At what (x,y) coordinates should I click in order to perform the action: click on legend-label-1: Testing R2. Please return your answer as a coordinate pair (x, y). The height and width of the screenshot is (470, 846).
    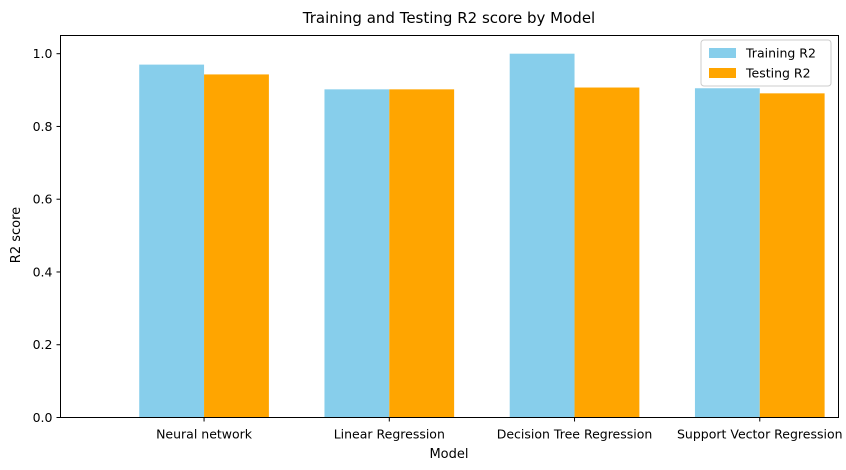
    Looking at the image, I should click on (778, 73).